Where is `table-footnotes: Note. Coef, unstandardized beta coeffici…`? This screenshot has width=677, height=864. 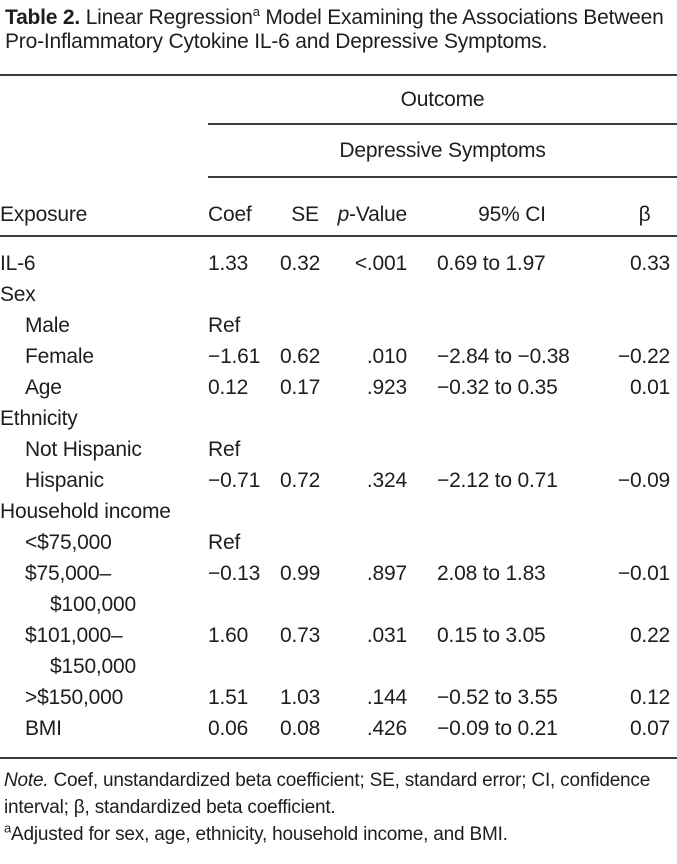
table-footnotes: Note. Coef, unstandardized beta coeffici… is located at coordinates (338, 803).